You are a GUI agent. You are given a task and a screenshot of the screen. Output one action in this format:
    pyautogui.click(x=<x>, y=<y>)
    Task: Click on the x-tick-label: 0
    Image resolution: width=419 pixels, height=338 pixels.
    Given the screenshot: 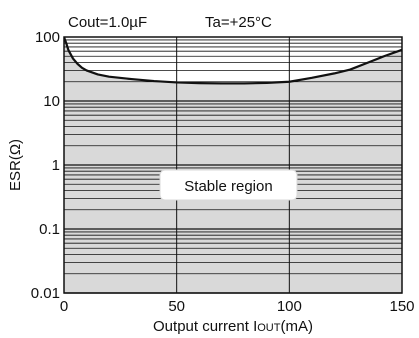 What is the action you would take?
    pyautogui.click(x=64, y=306)
    